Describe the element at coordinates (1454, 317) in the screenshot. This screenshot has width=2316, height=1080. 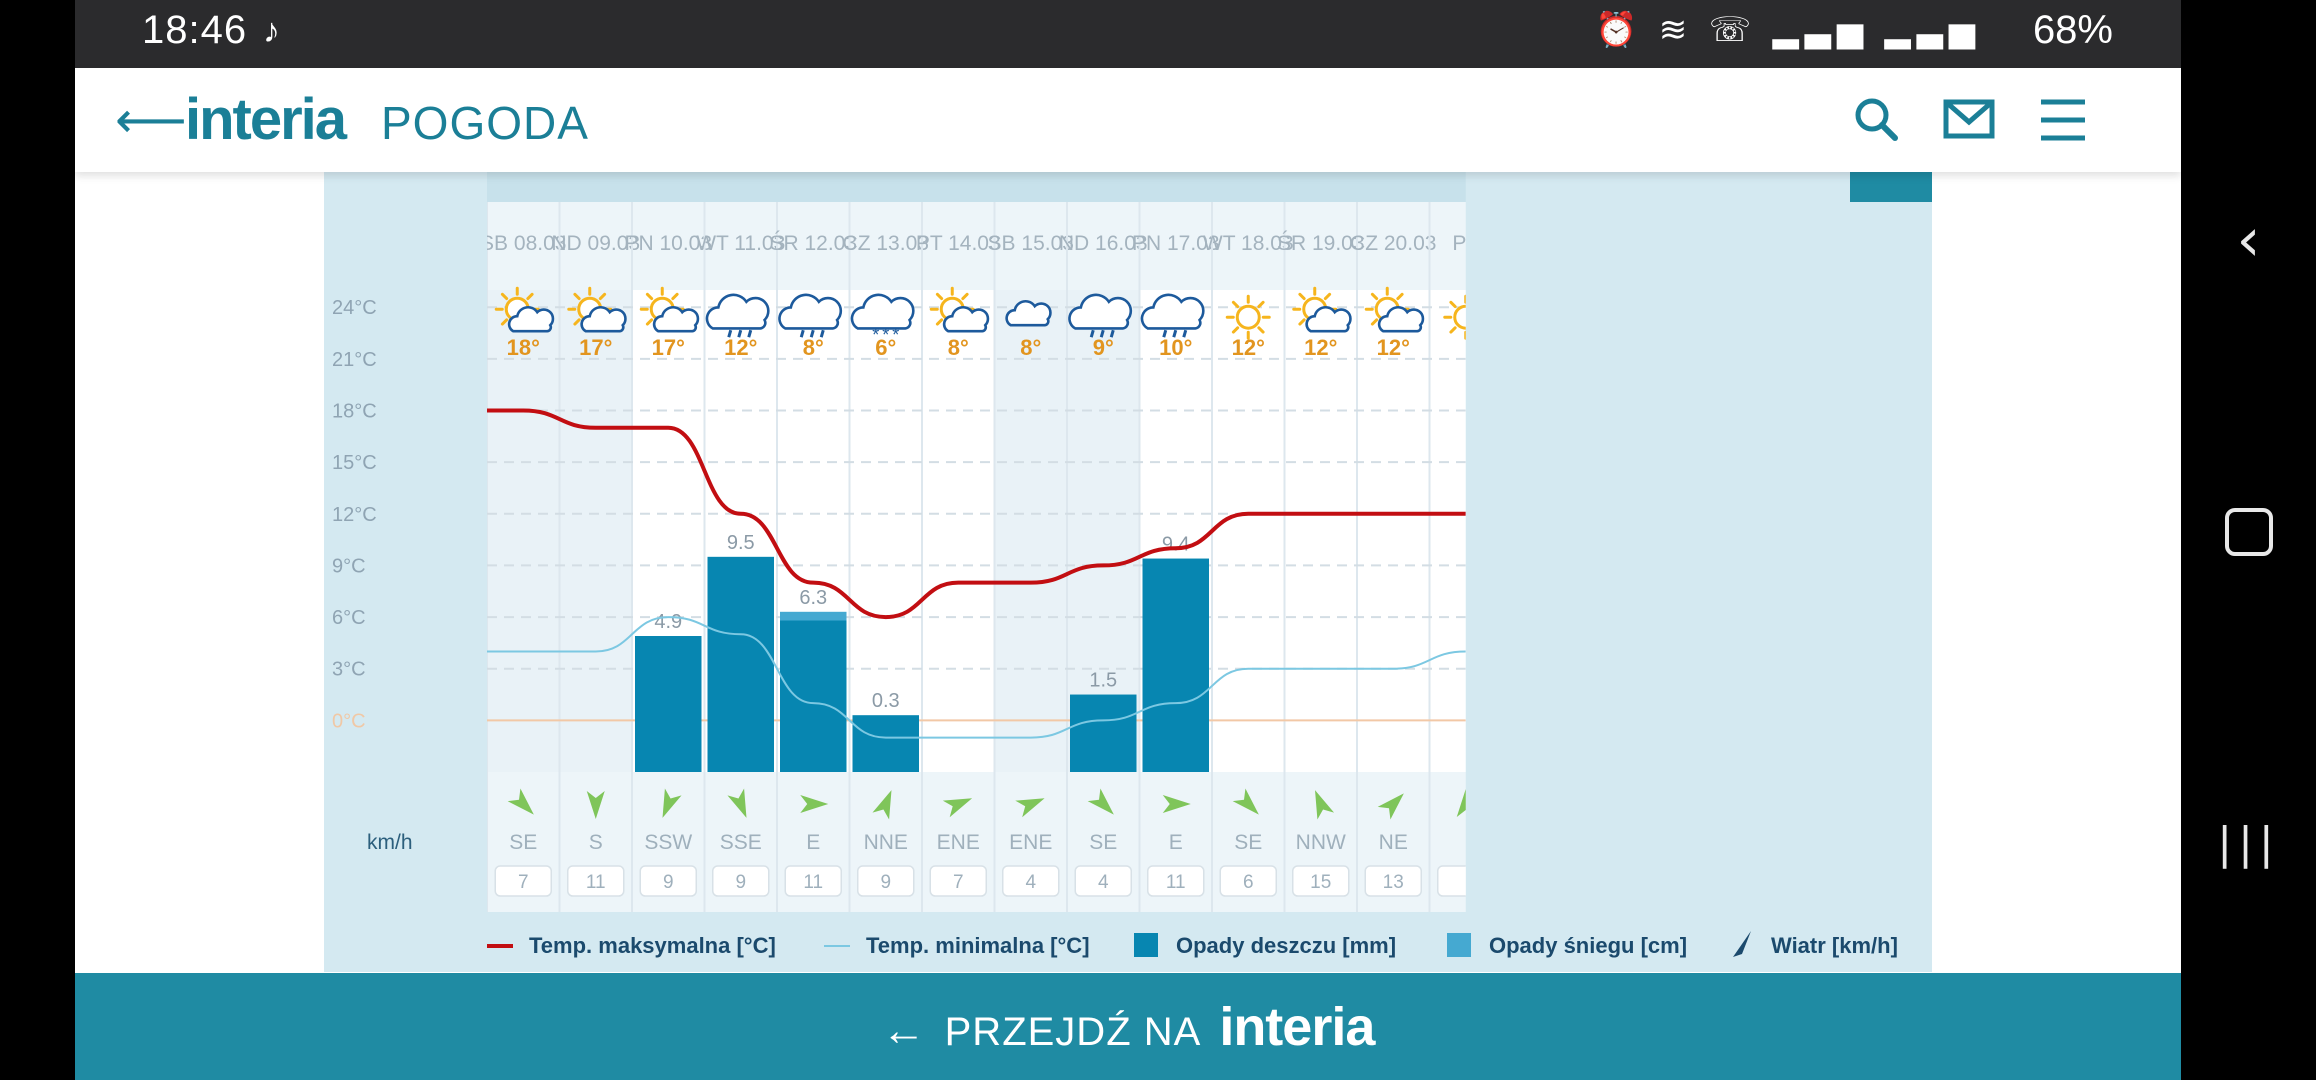
I see `sun-icon` at that location.